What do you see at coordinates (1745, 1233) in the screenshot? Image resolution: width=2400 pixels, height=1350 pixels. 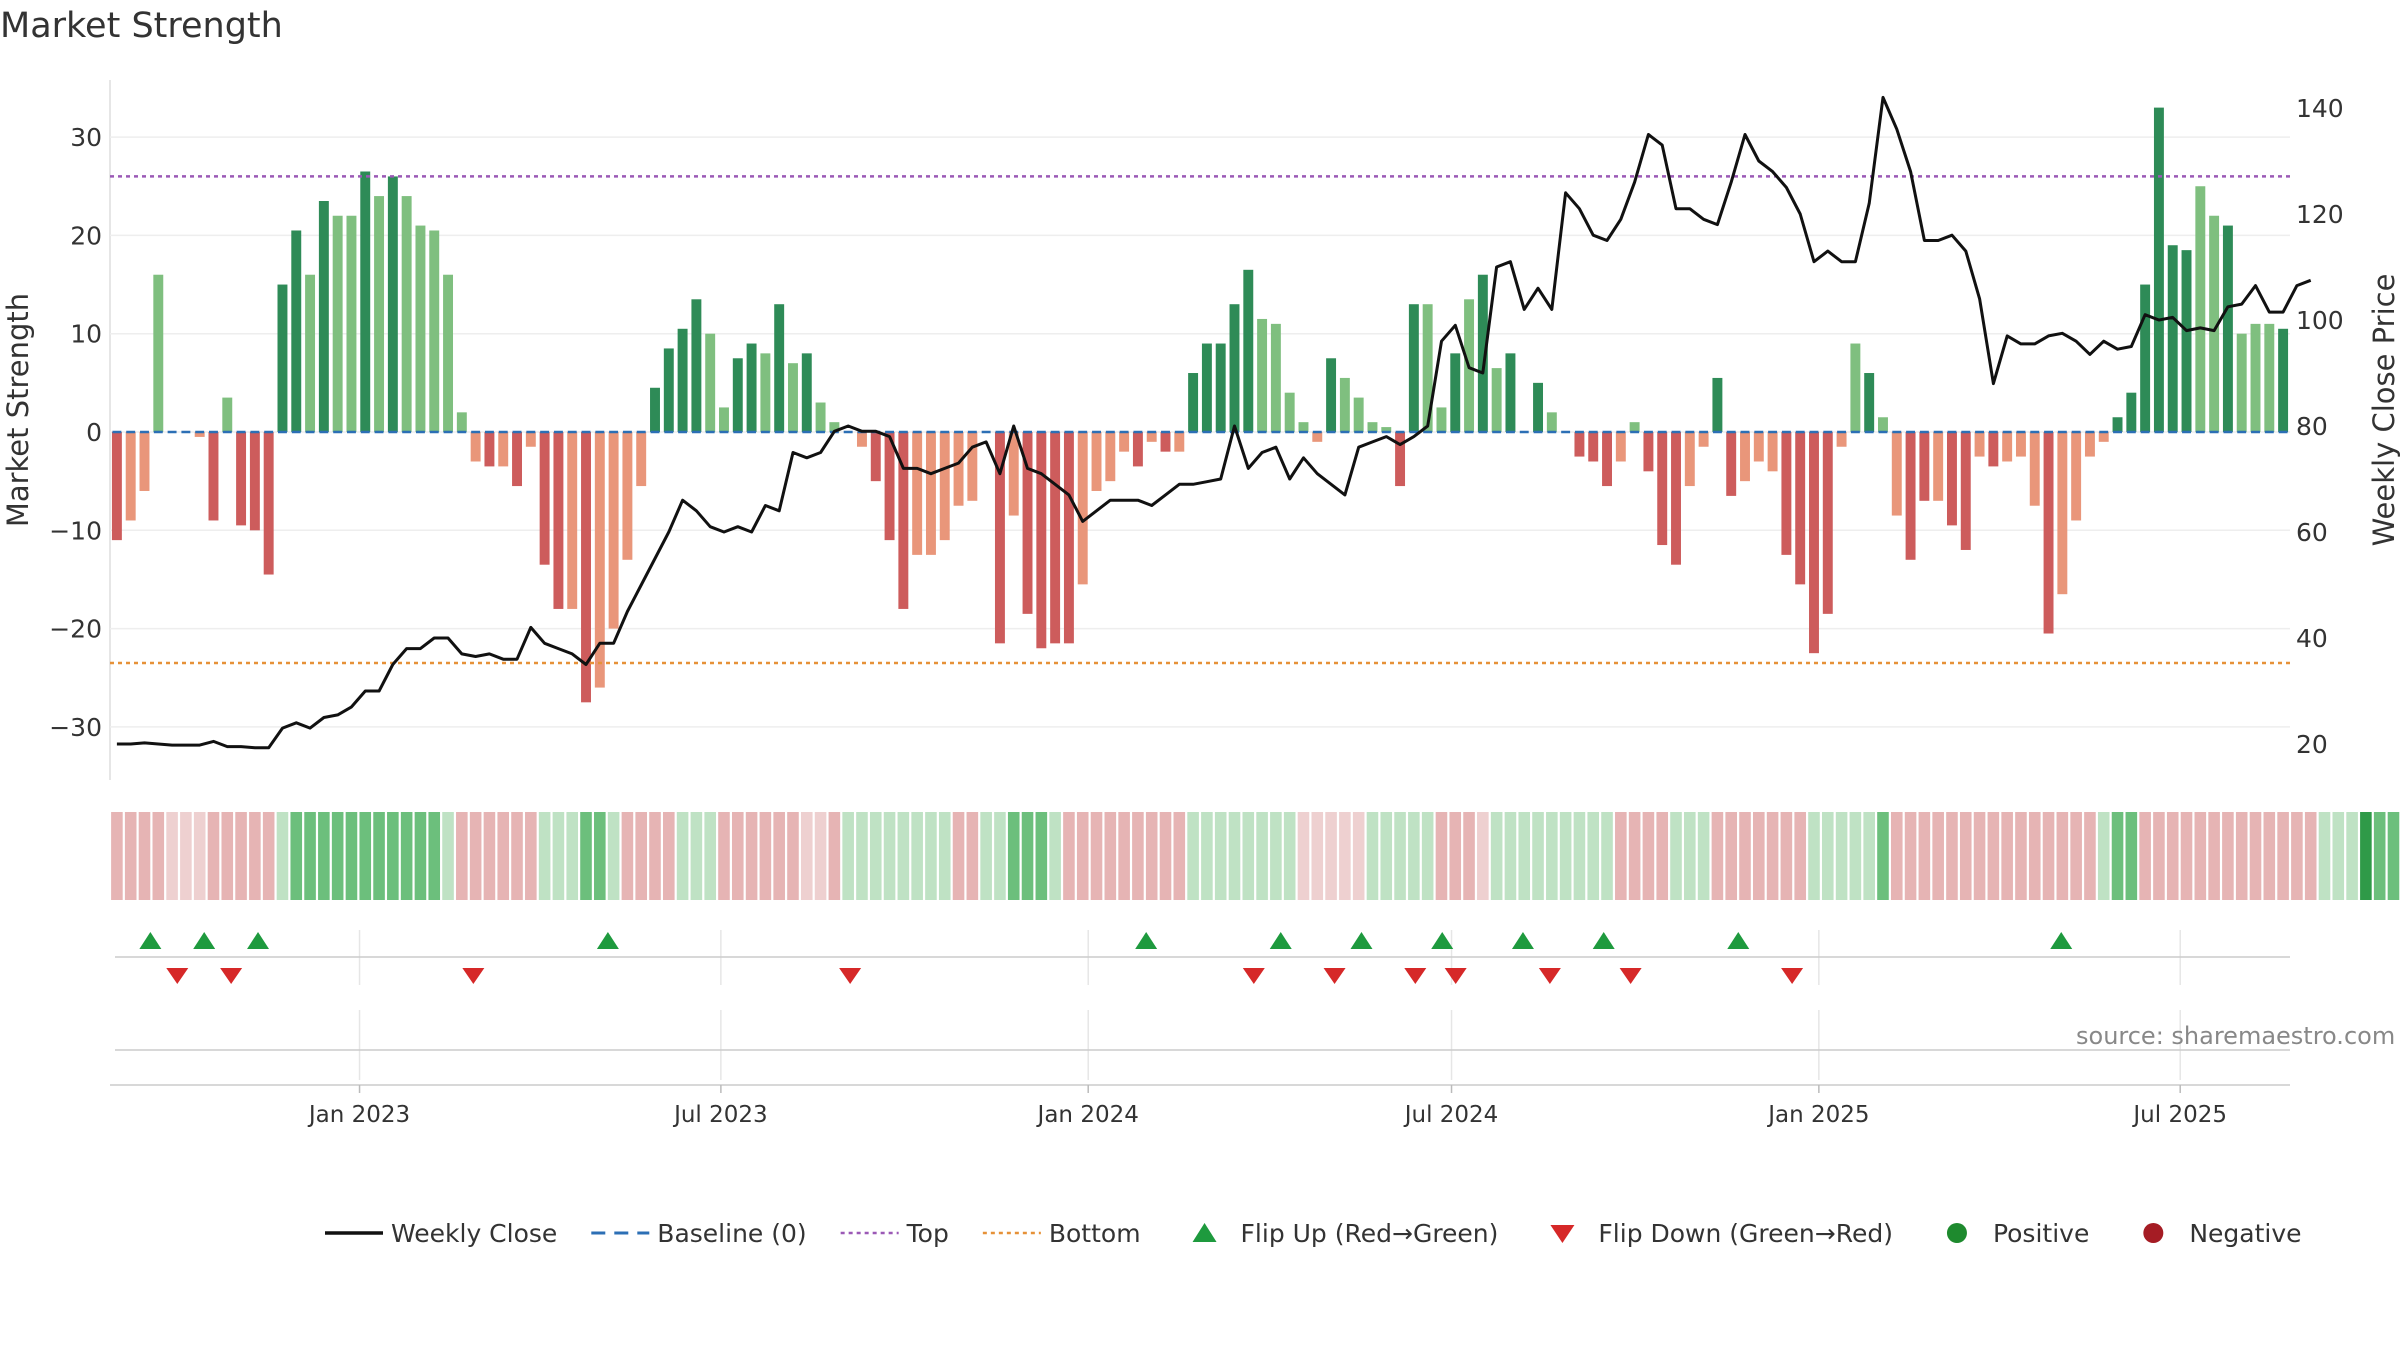 I see `legend-label: Flip Down (Green→Red)` at bounding box center [1745, 1233].